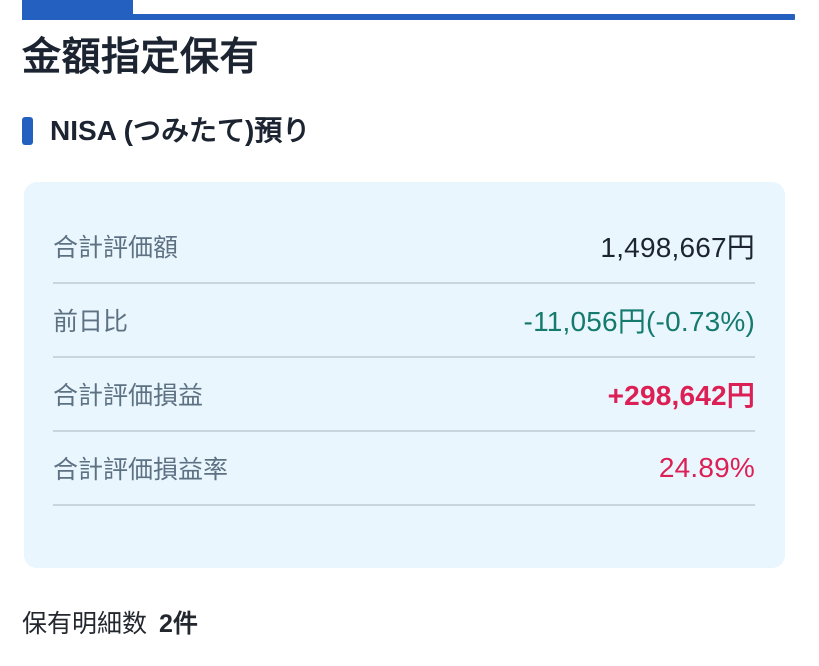 This screenshot has width=819, height=666. Describe the element at coordinates (404, 469) in the screenshot. I see `summary-row: 合計評価損益率 24.89%` at that location.